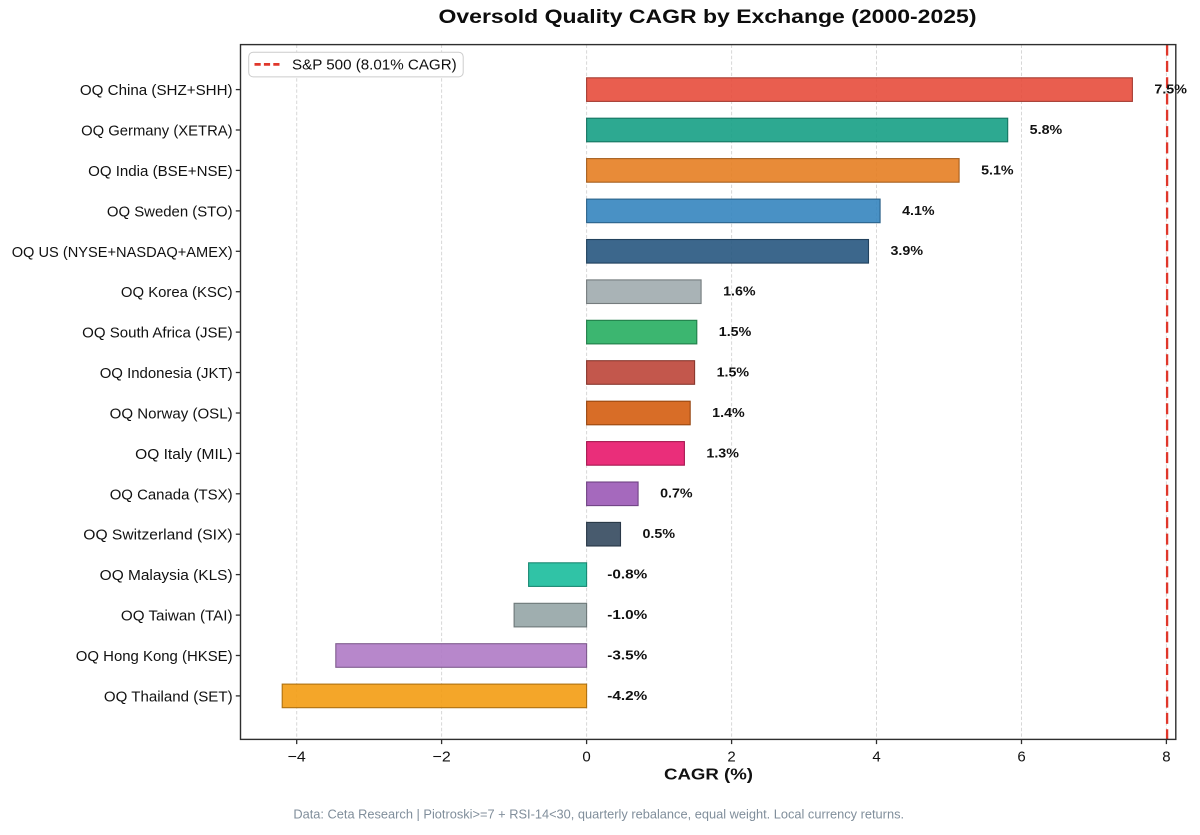 The image size is (1200, 835). I want to click on svg-text: 2, so click(731, 756).